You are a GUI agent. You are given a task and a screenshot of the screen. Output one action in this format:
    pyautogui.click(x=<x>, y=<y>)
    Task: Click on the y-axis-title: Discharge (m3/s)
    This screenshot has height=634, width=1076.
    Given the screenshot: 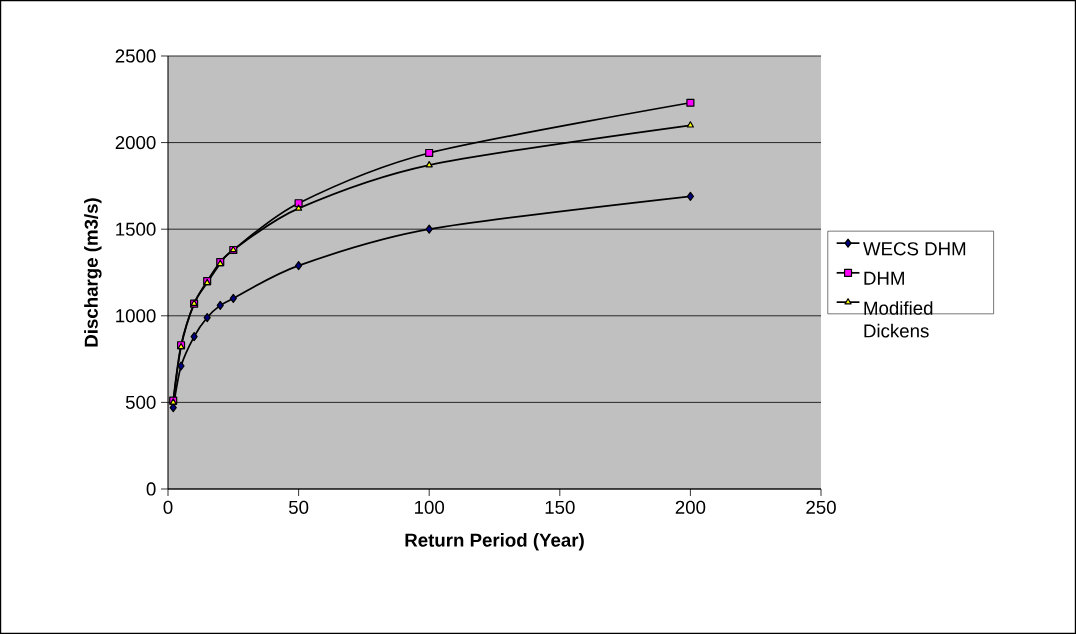 What is the action you would take?
    pyautogui.click(x=93, y=272)
    